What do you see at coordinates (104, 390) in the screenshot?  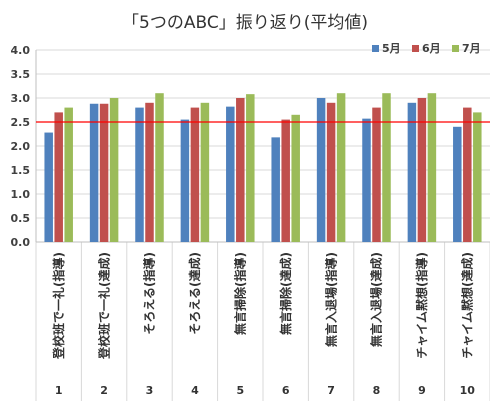 I see `category-number: 2` at bounding box center [104, 390].